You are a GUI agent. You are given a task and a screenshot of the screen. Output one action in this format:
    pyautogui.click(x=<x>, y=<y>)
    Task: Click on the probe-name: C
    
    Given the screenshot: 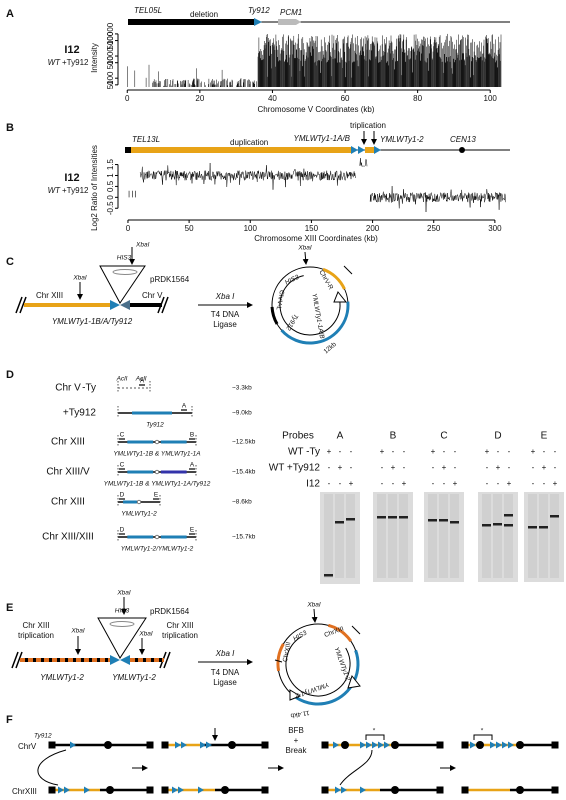 What is the action you would take?
    pyautogui.click(x=443, y=436)
    